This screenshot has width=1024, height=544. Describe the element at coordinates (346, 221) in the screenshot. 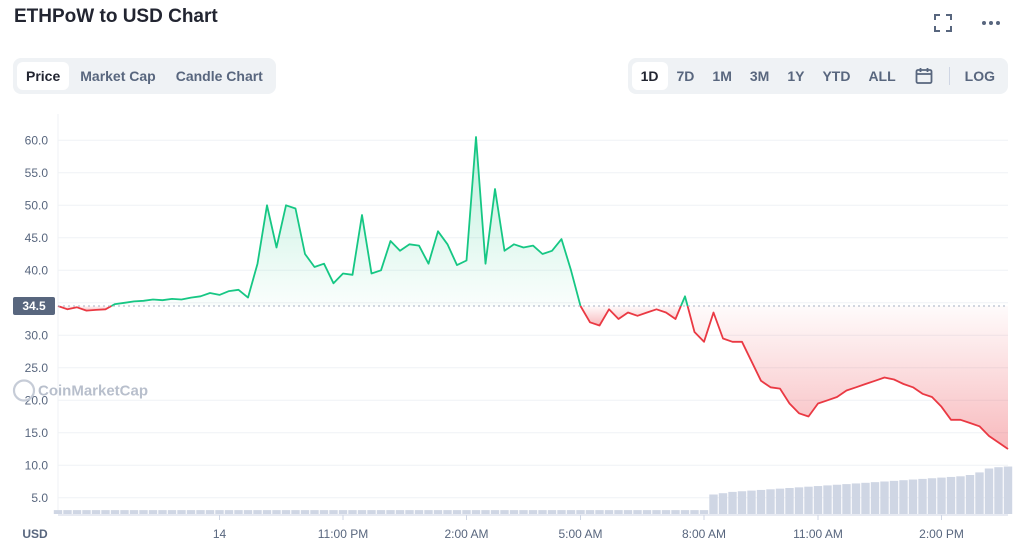

I see `up-area` at that location.